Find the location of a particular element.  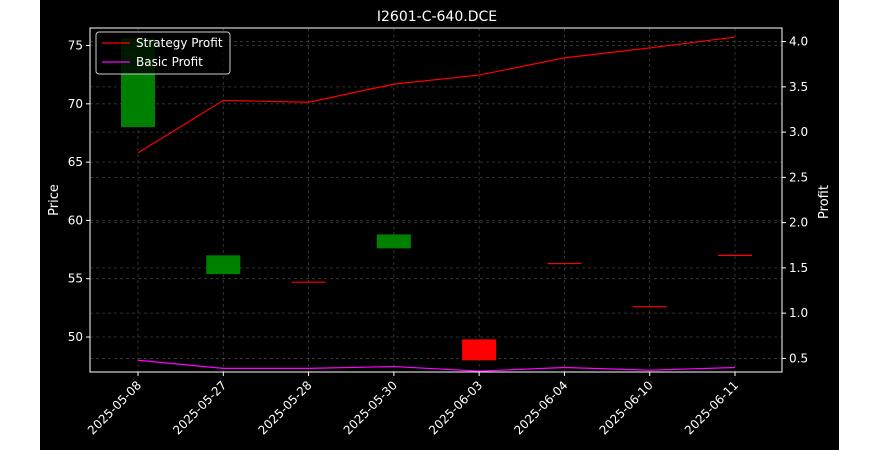

left-tick-label: 50 is located at coordinates (75, 337).